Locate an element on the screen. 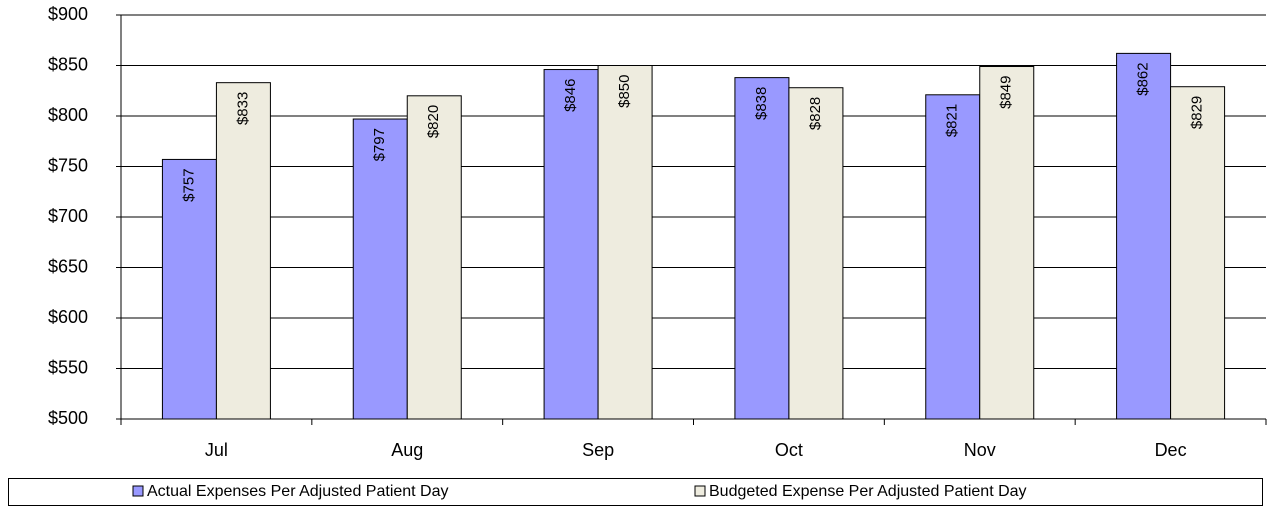 The height and width of the screenshot is (506, 1267). x-tick-label: Jul is located at coordinates (216, 450).